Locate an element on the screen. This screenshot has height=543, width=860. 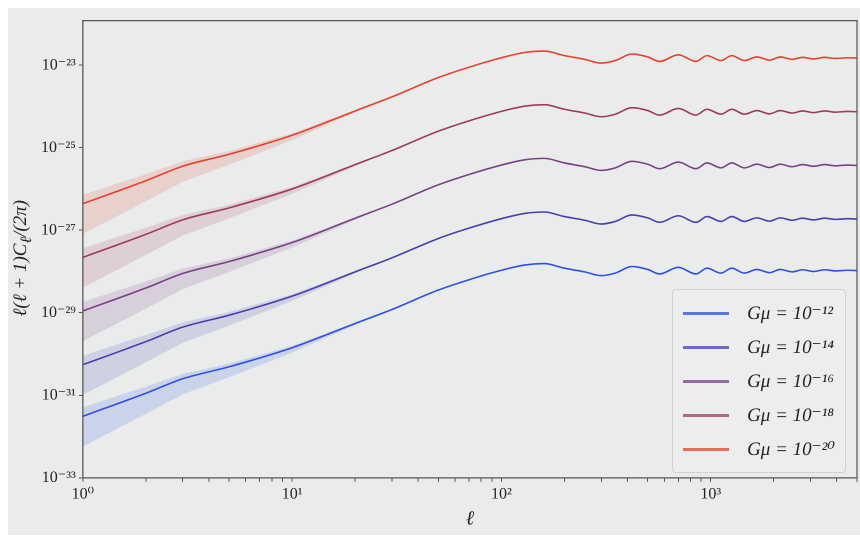
legend-label: Gμ = 10⁻¹² is located at coordinates (790, 313).